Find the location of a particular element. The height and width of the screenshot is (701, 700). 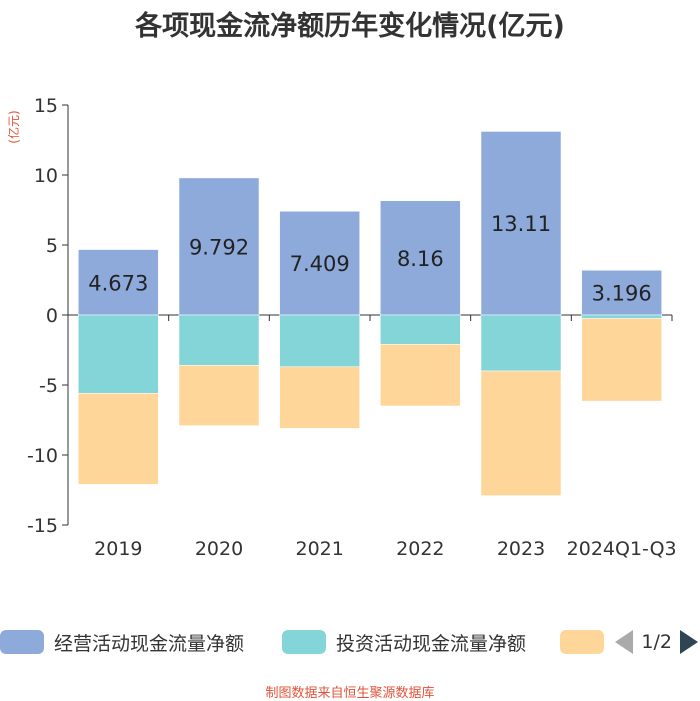

data-labels-layer: 4.673 9.792 7.409 8.16 13.11 3.196 is located at coordinates (369, 258).